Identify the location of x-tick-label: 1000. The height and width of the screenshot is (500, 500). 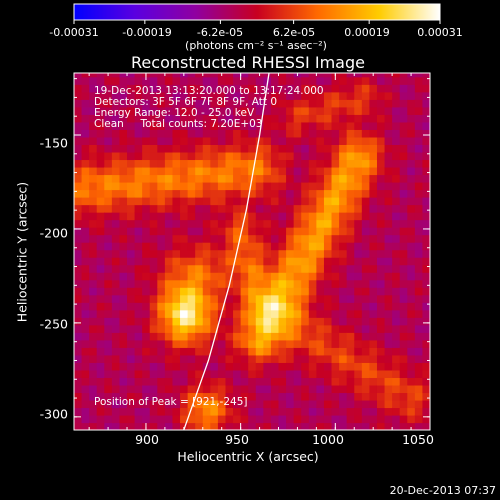
(328, 439).